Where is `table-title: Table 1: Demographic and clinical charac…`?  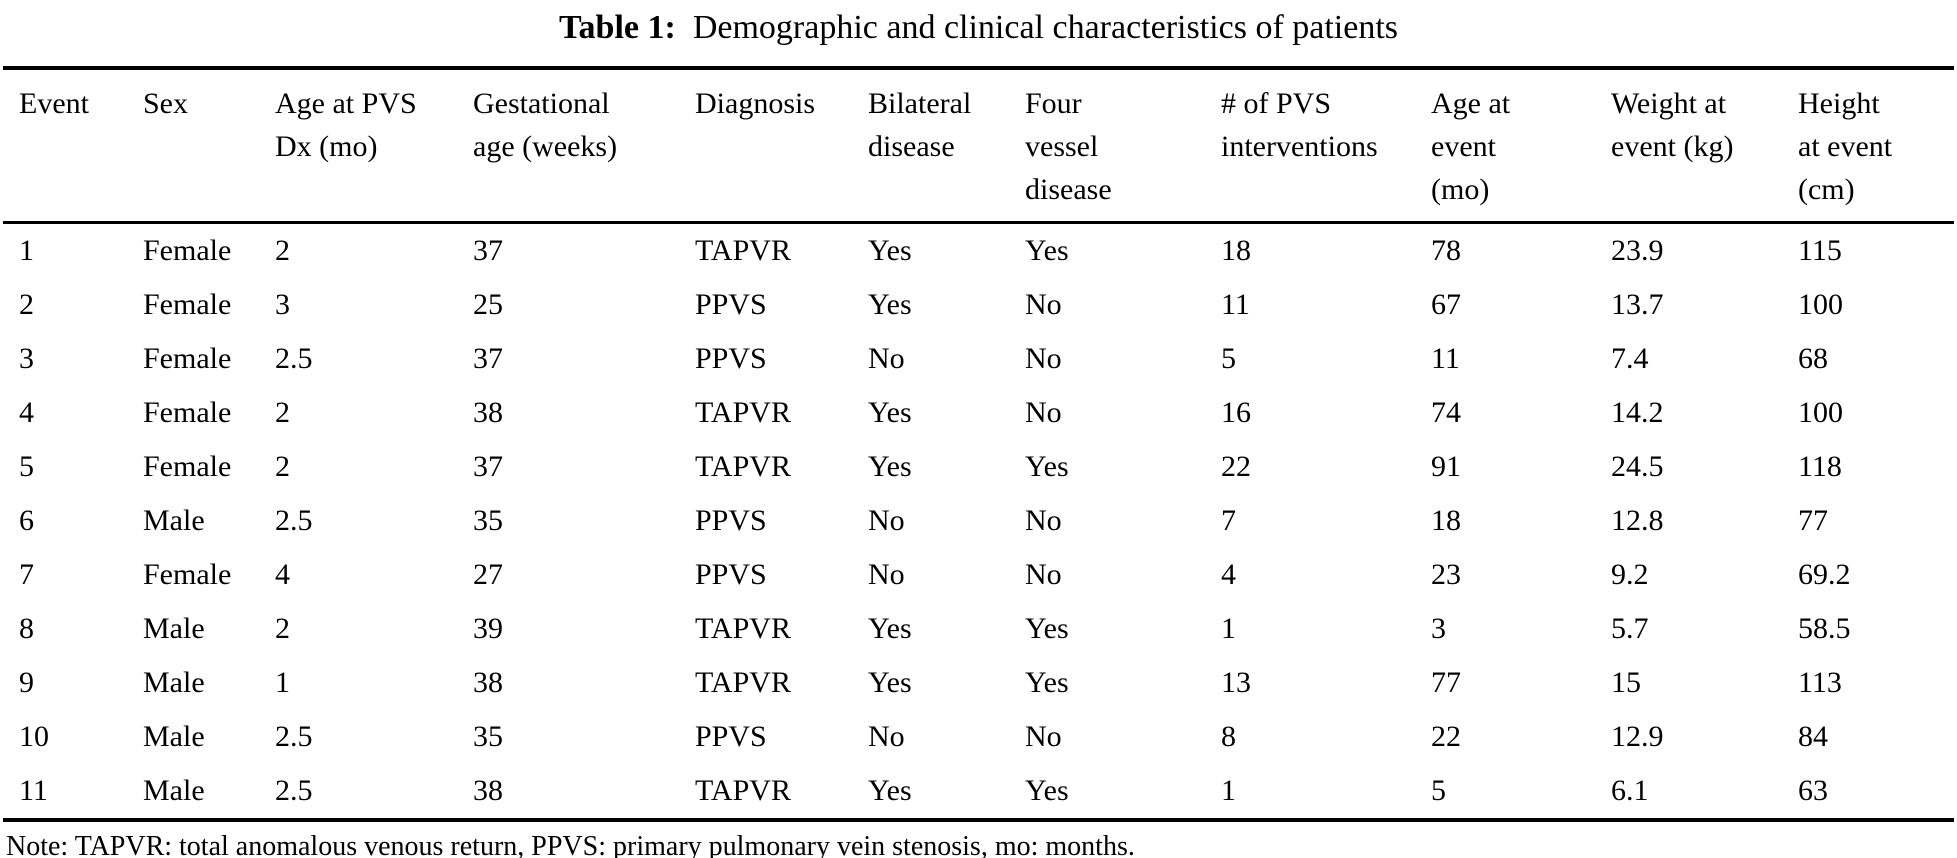 table-title: Table 1: Demographic and clinical charac… is located at coordinates (978, 28).